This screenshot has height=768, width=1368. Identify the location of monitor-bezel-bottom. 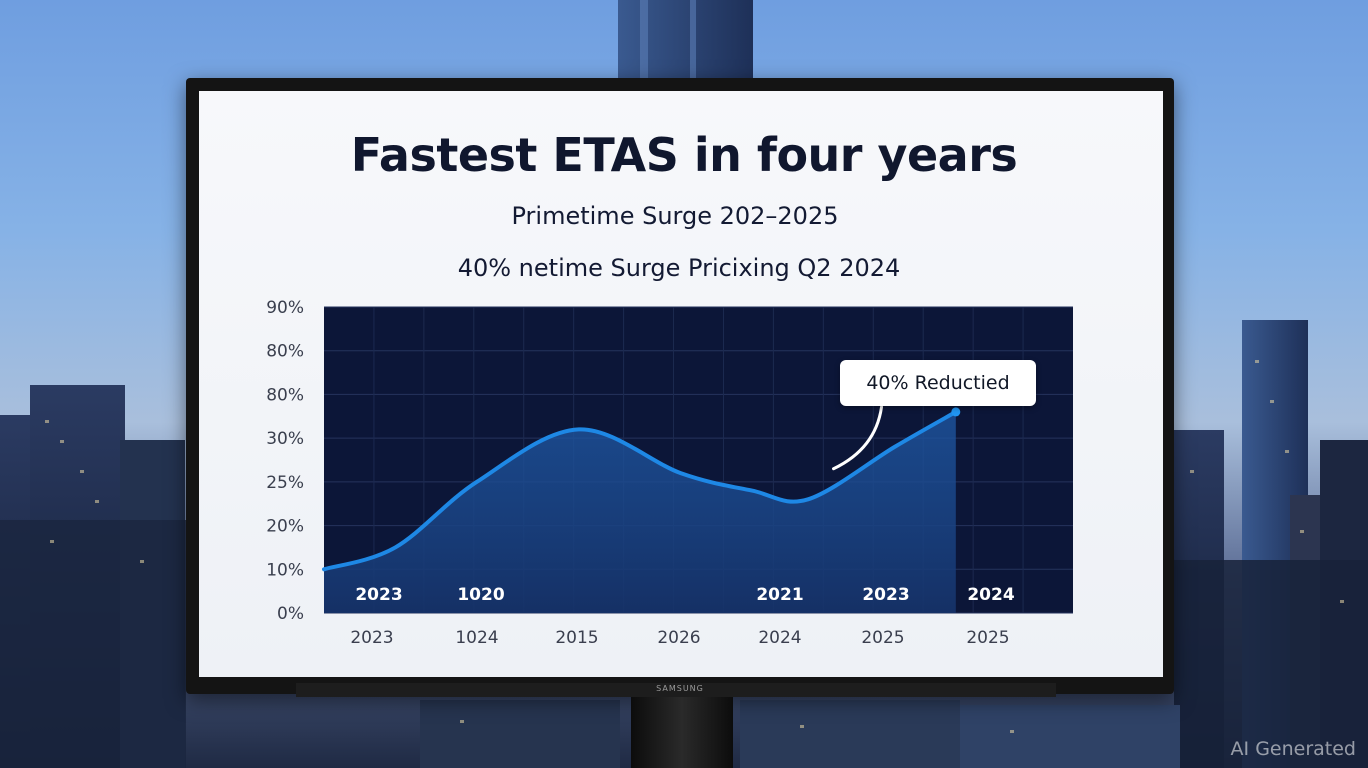
(676, 690).